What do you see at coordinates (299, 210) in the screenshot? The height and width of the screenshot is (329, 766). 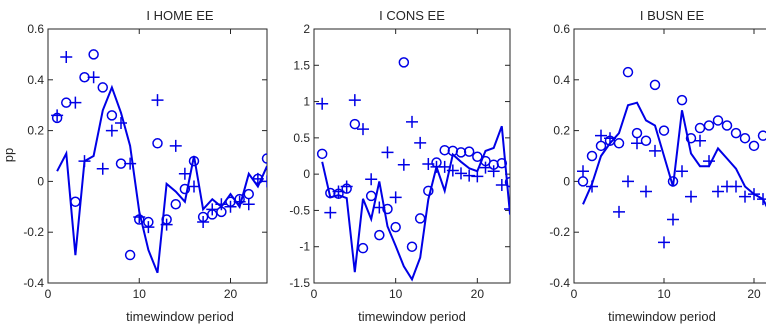 I see `y-tick-label: -0.5` at bounding box center [299, 210].